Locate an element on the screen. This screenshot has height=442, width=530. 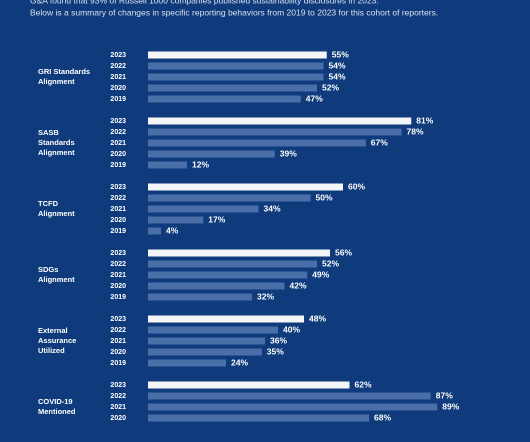
value-label: 32% is located at coordinates (265, 296).